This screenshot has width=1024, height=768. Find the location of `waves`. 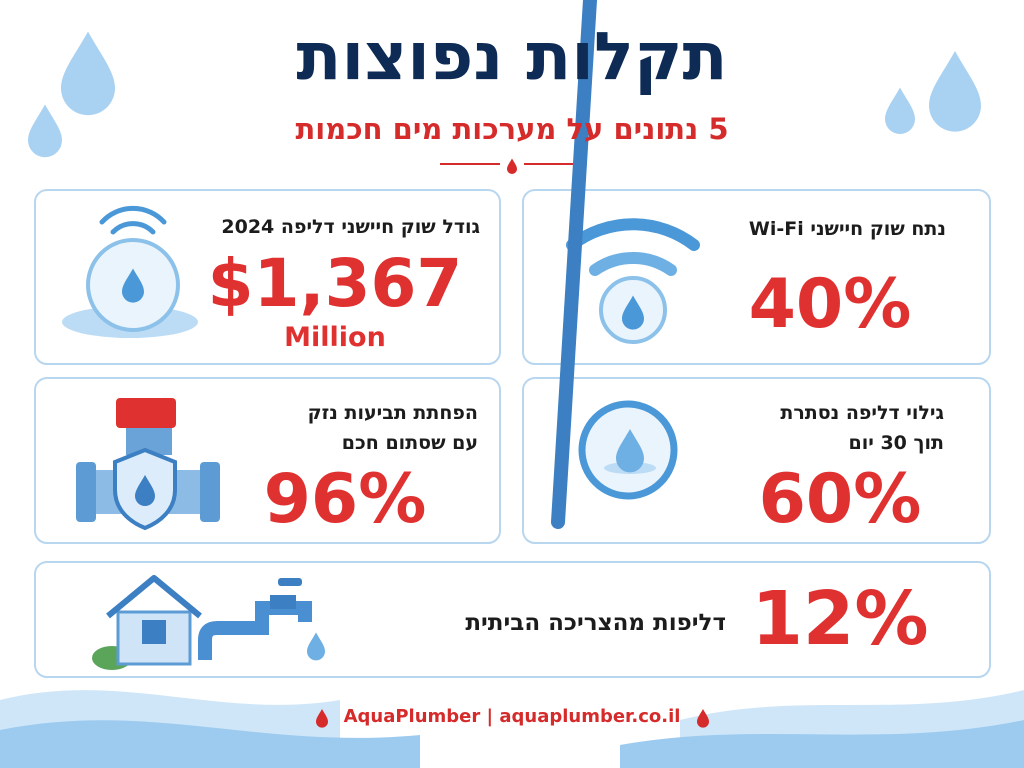

waves is located at coordinates (512, 729).